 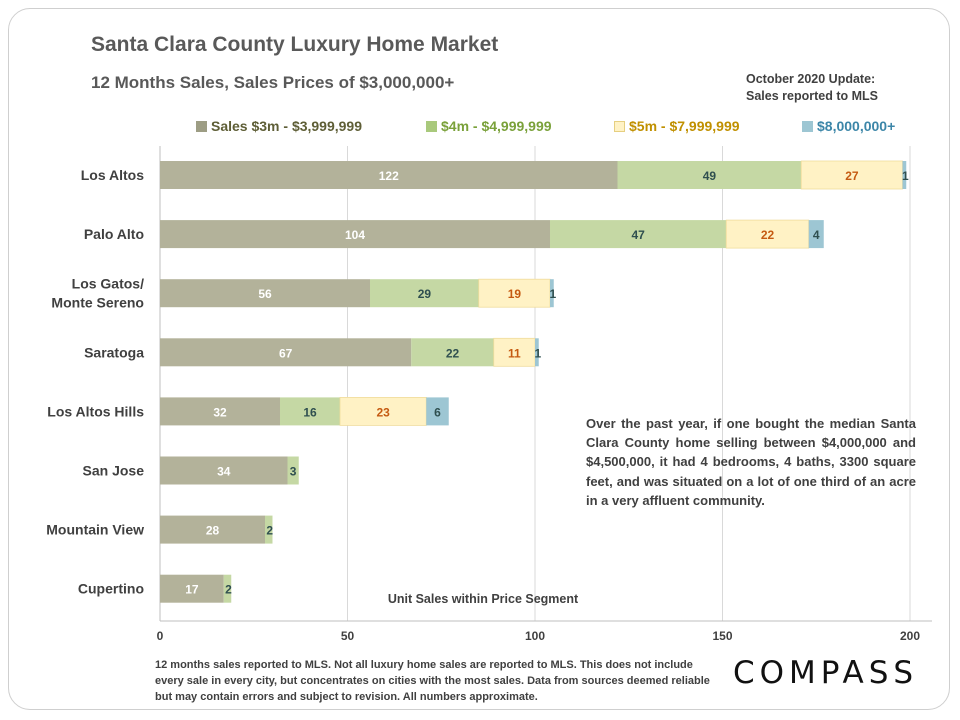 I want to click on data-label: 56, so click(x=265, y=294).